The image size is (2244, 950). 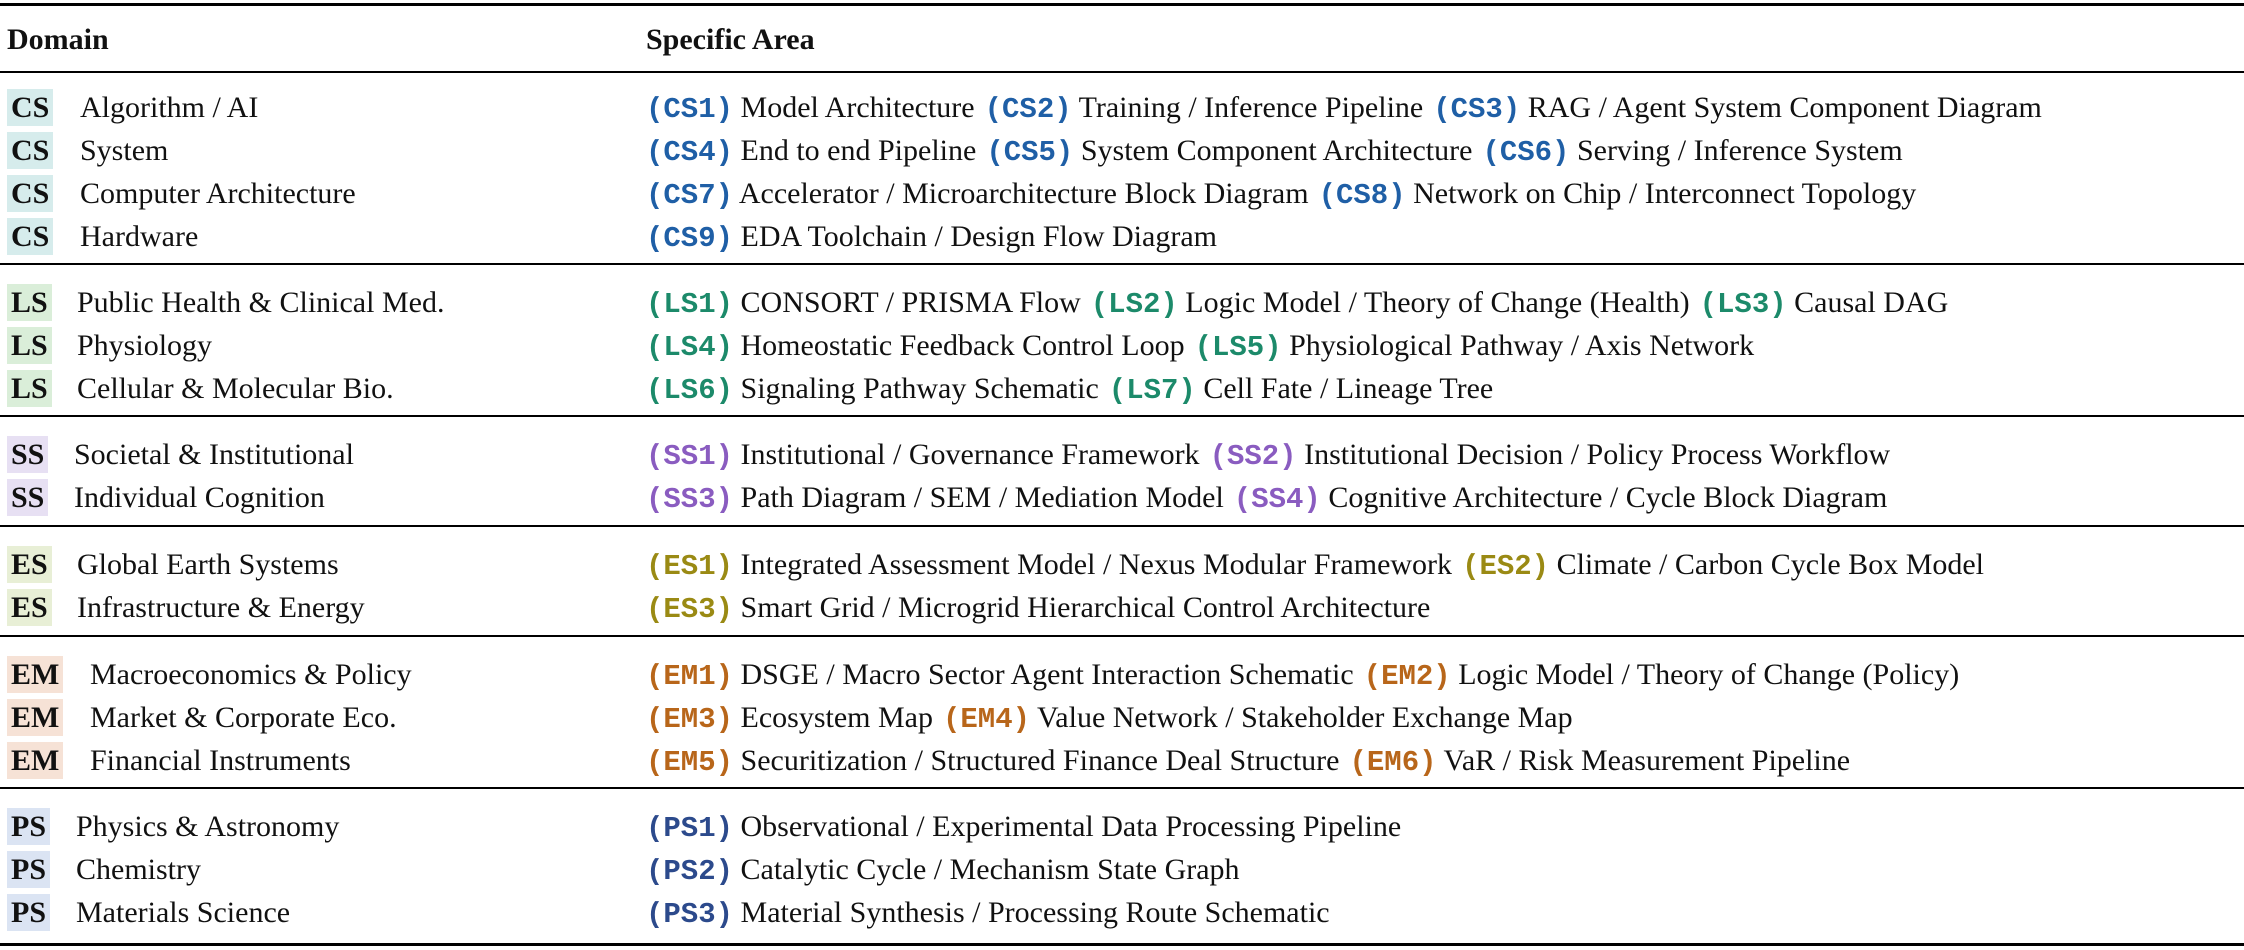 What do you see at coordinates (975, 236) in the screenshot?
I see `area-label: EDA Toolchain / Design Flow Diagram` at bounding box center [975, 236].